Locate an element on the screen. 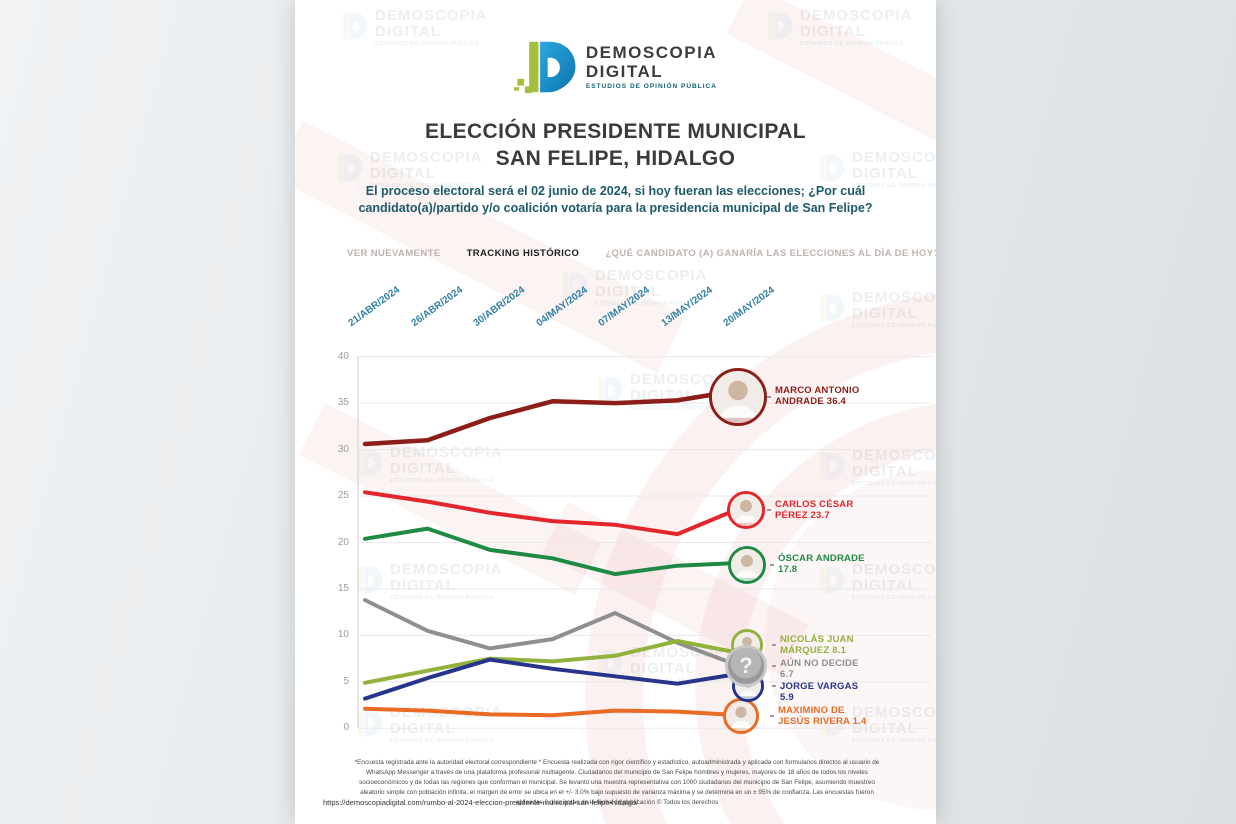  legend-label-1: CARLOS CÉSAR PÉREZ 23.7 is located at coordinates (814, 510).